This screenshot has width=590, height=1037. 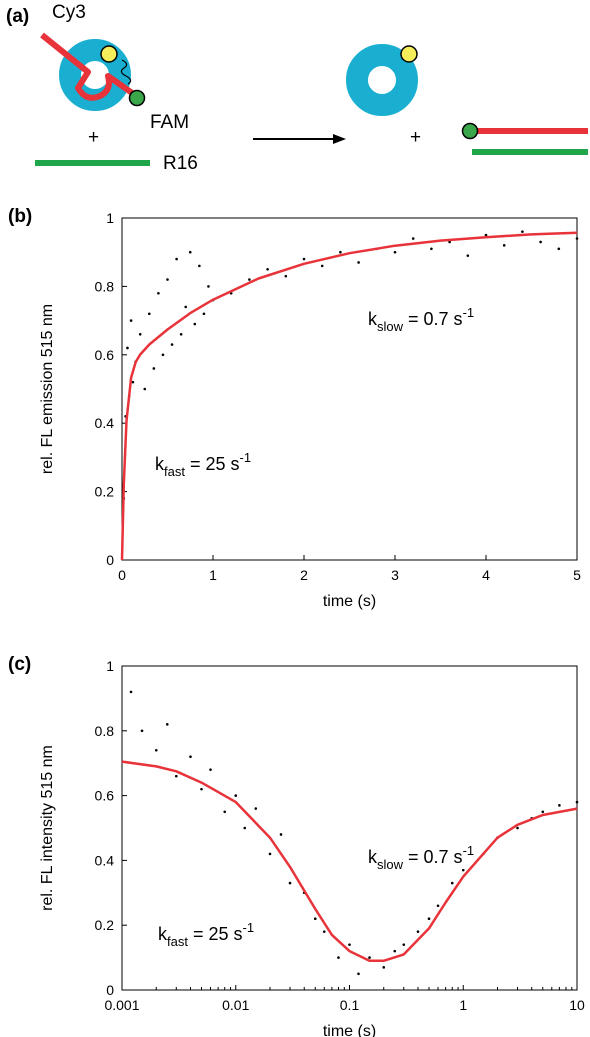 I want to click on x-tick-label: 4, so click(x=486, y=575).